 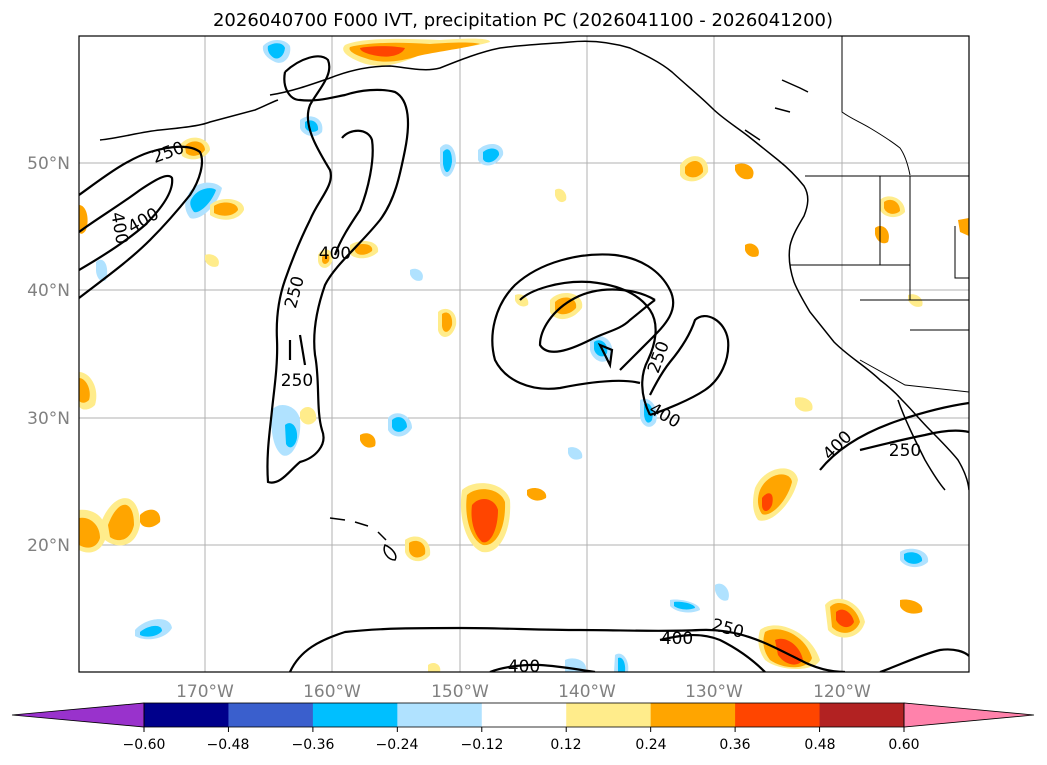 What do you see at coordinates (879, 253) in the screenshot?
I see `state-borders` at bounding box center [879, 253].